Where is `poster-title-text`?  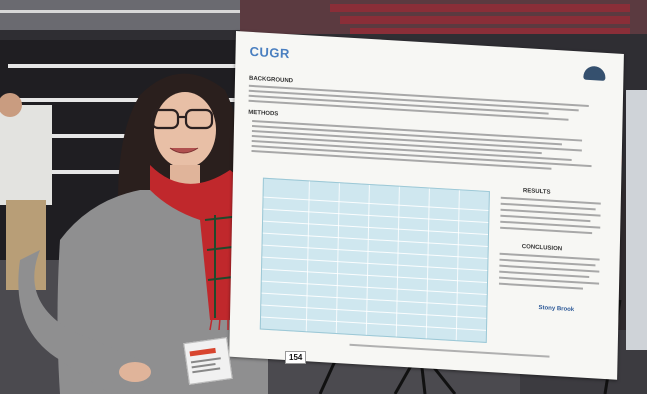 poster-title-text is located at coordinates (446, 62).